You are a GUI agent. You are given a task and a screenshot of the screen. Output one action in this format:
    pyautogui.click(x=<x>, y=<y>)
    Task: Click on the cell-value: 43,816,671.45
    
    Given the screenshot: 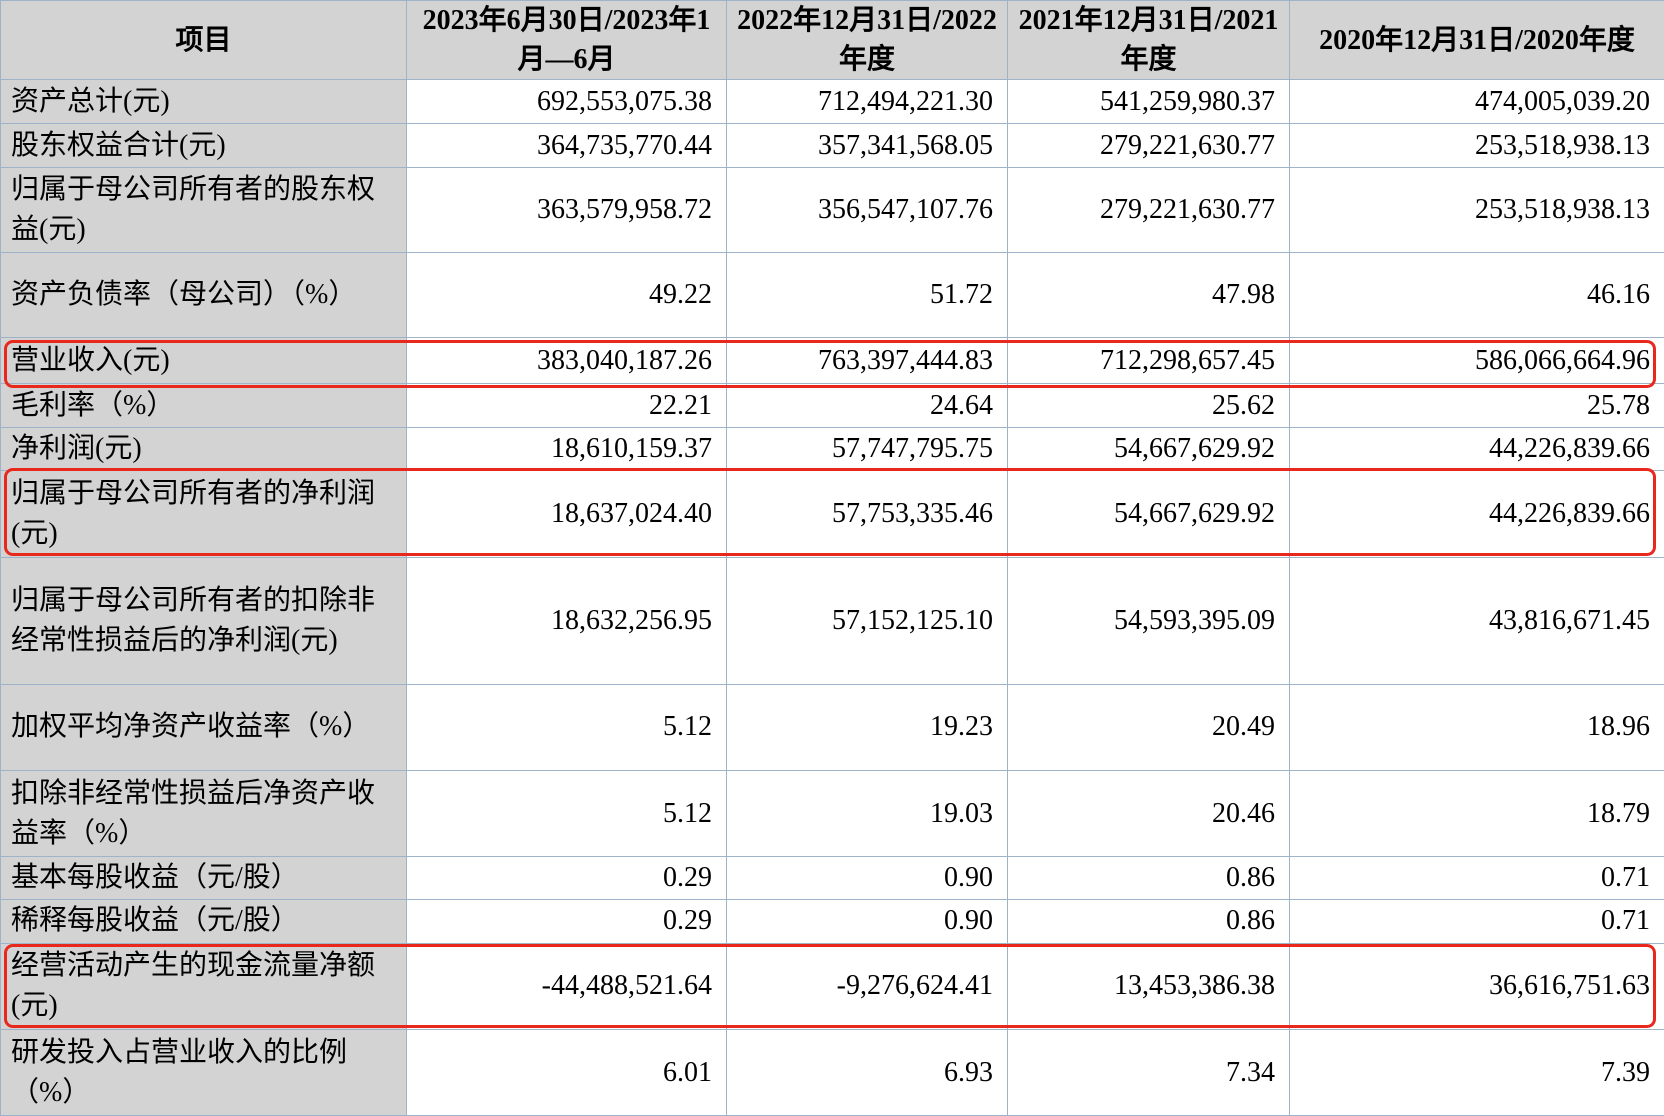 What is the action you would take?
    pyautogui.click(x=1476, y=620)
    